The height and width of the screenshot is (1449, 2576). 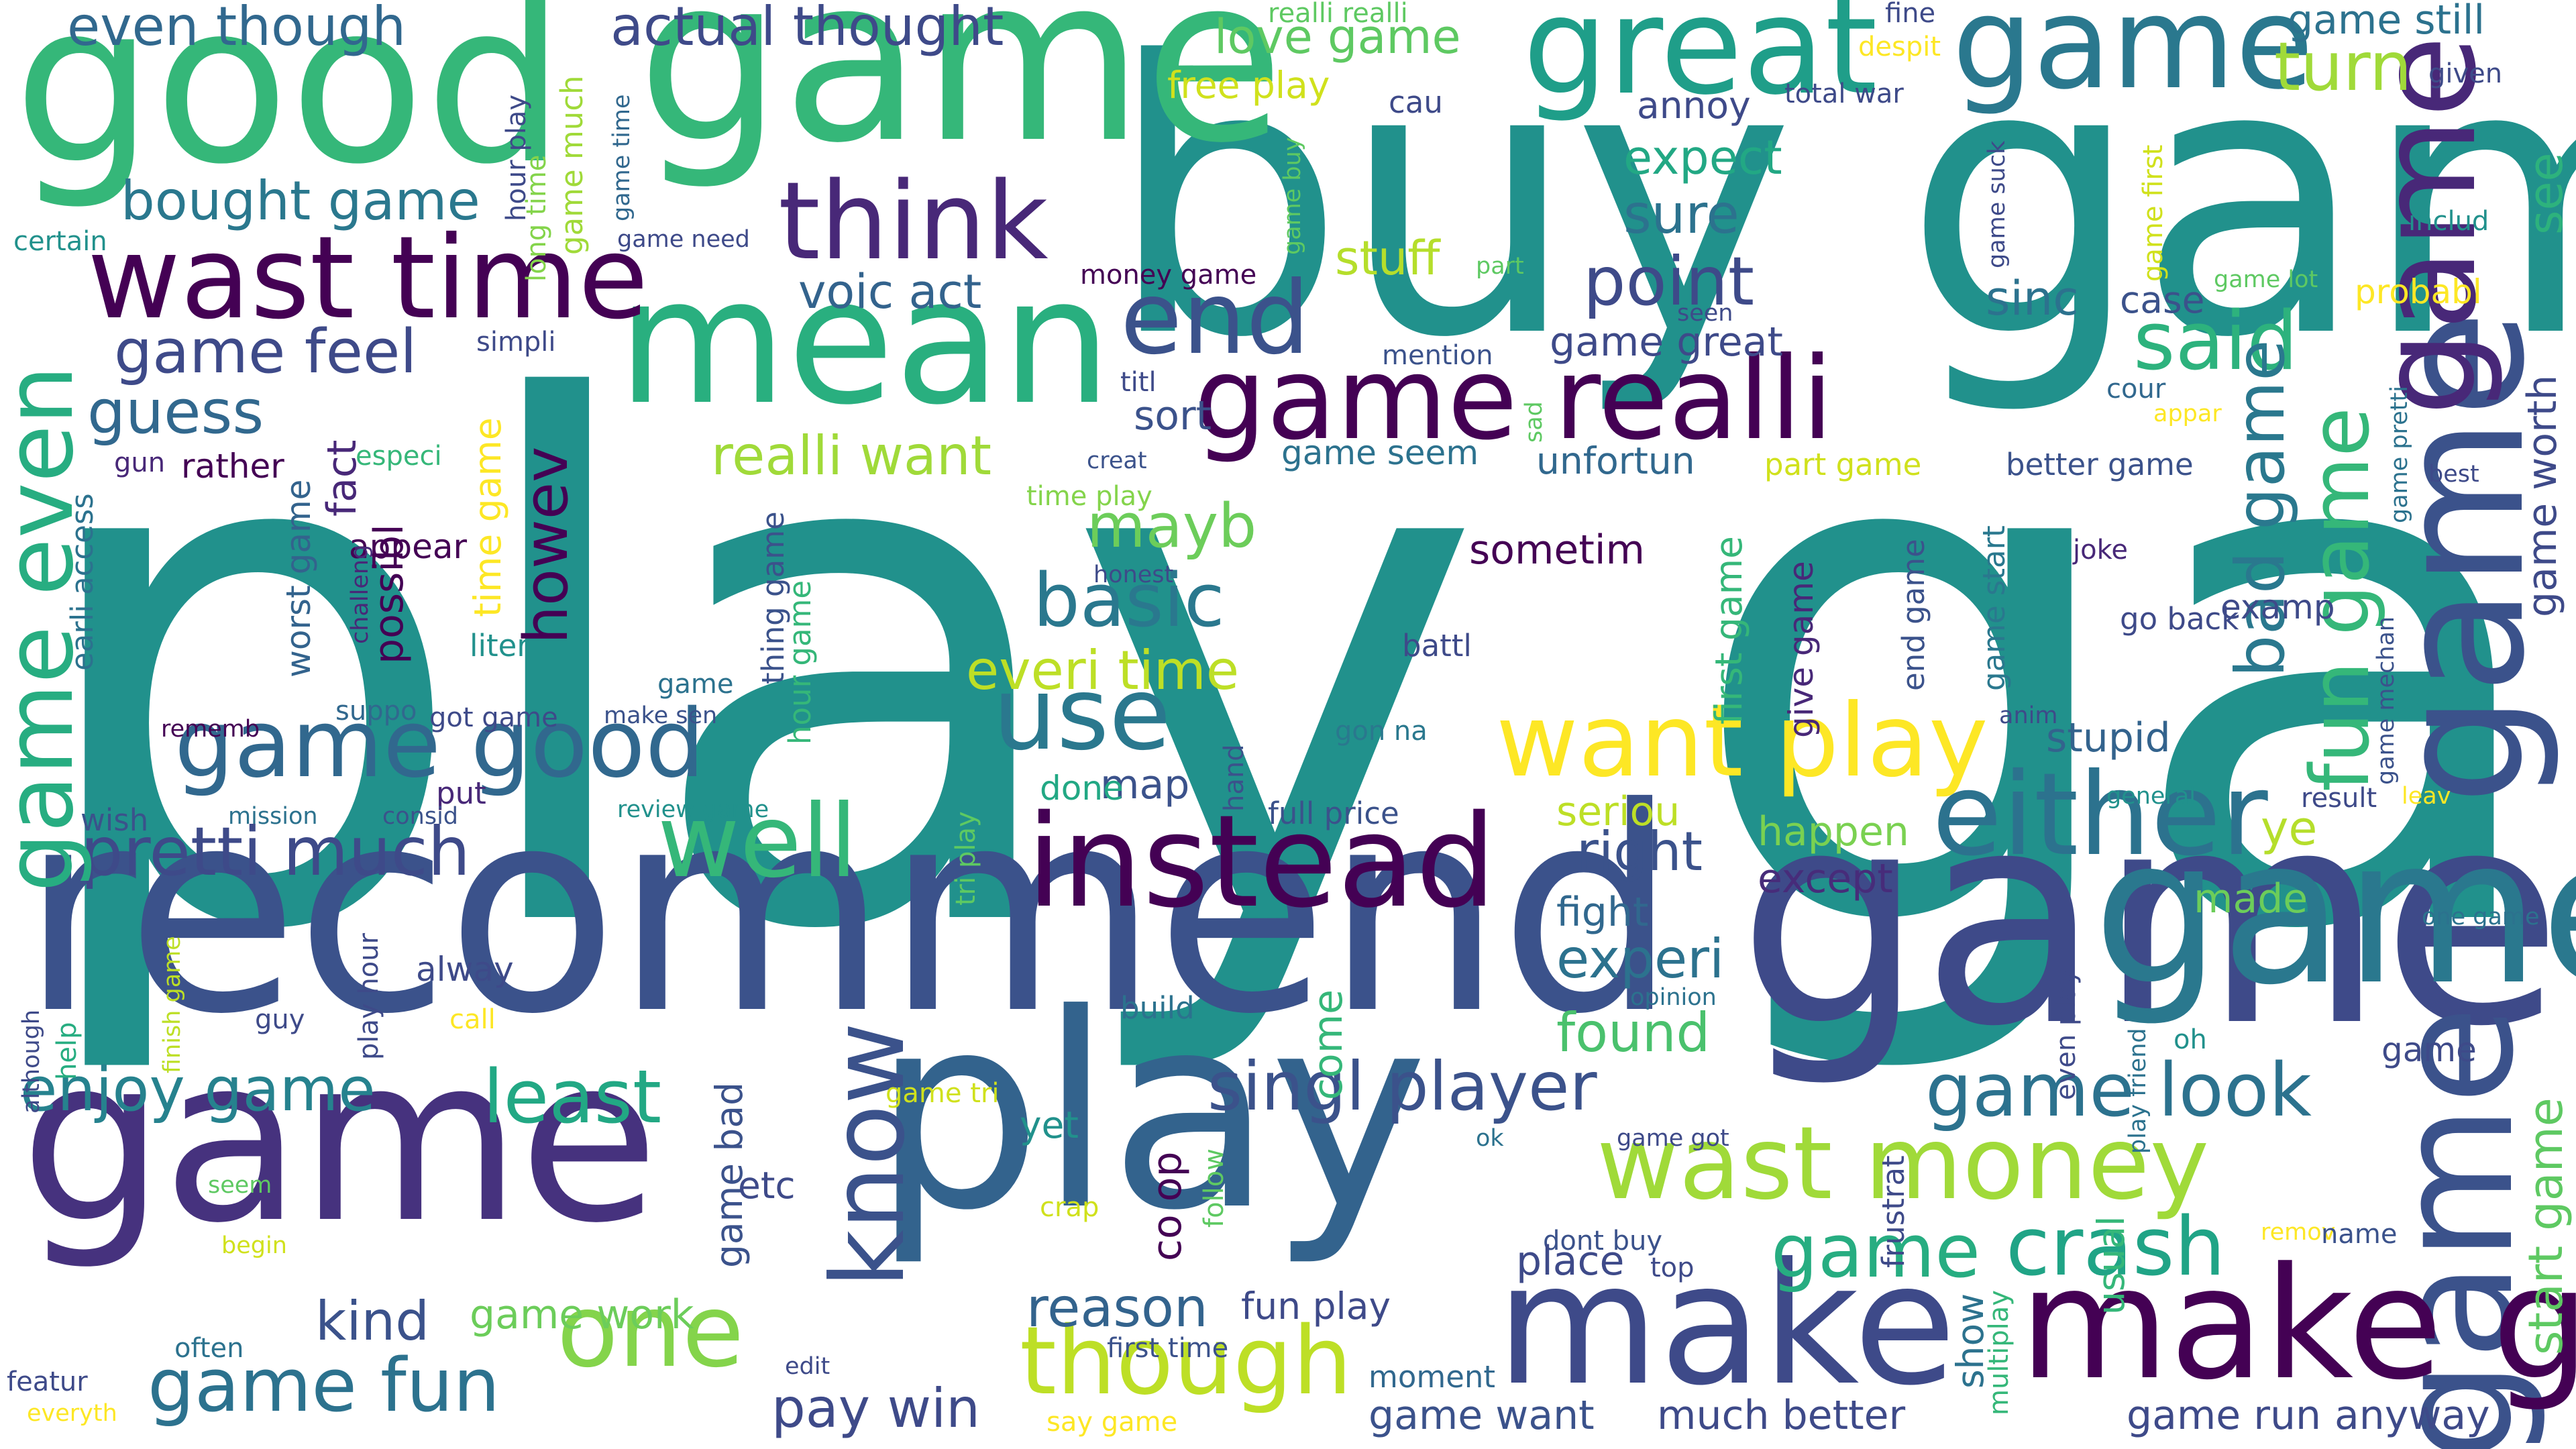 I want to click on word: titl, so click(x=1138, y=382).